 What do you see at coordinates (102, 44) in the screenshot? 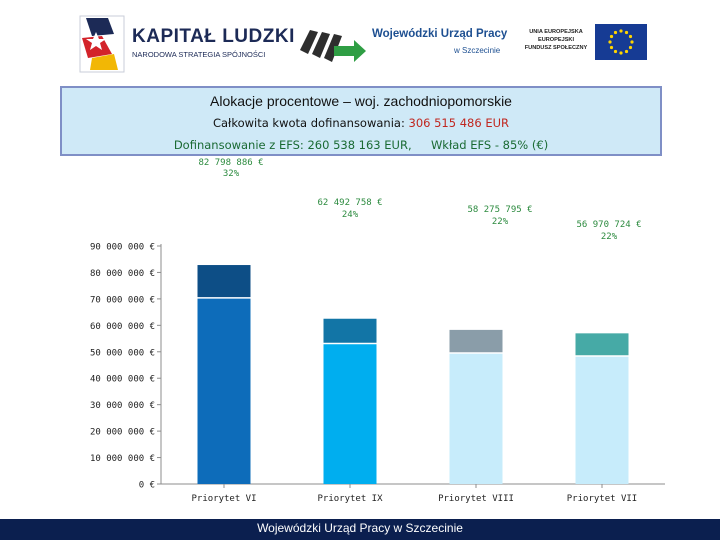
I see `kapital-ludzki-emblem-icon` at bounding box center [102, 44].